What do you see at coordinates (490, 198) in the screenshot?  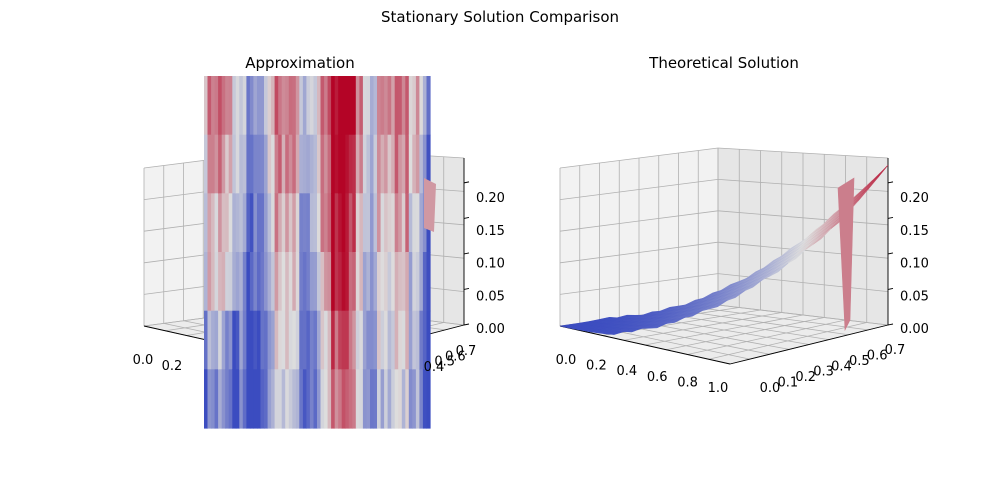 I see `z-tick-label: 0.20` at bounding box center [490, 198].